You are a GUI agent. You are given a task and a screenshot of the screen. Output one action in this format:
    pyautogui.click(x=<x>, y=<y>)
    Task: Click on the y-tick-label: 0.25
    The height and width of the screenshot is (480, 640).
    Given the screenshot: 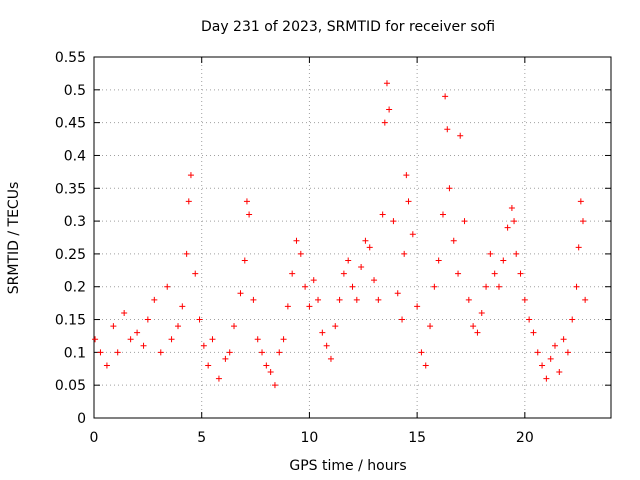 What is the action you would take?
    pyautogui.click(x=70, y=255)
    